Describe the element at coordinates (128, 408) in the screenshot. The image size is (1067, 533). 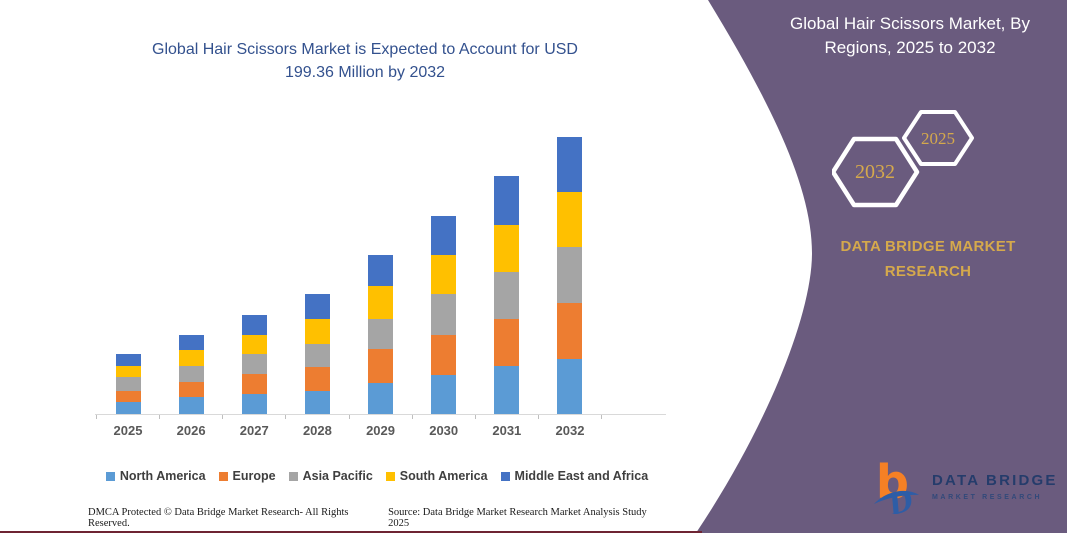
I see `bar-segment-2025-north-america` at that location.